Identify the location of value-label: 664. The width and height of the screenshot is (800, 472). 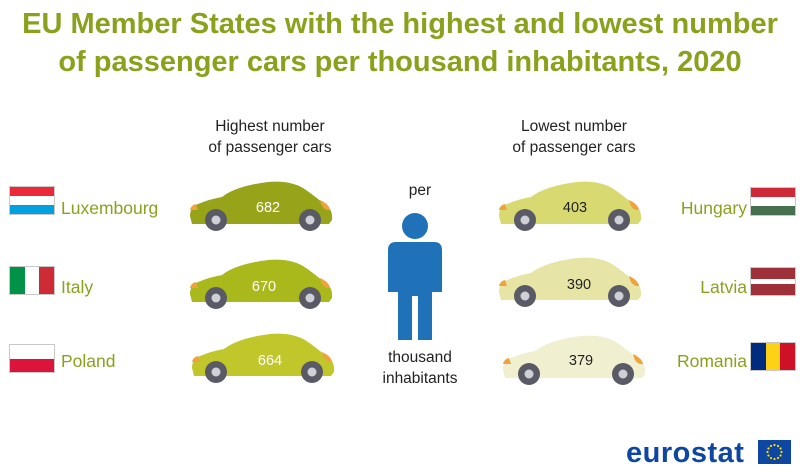
(270, 361).